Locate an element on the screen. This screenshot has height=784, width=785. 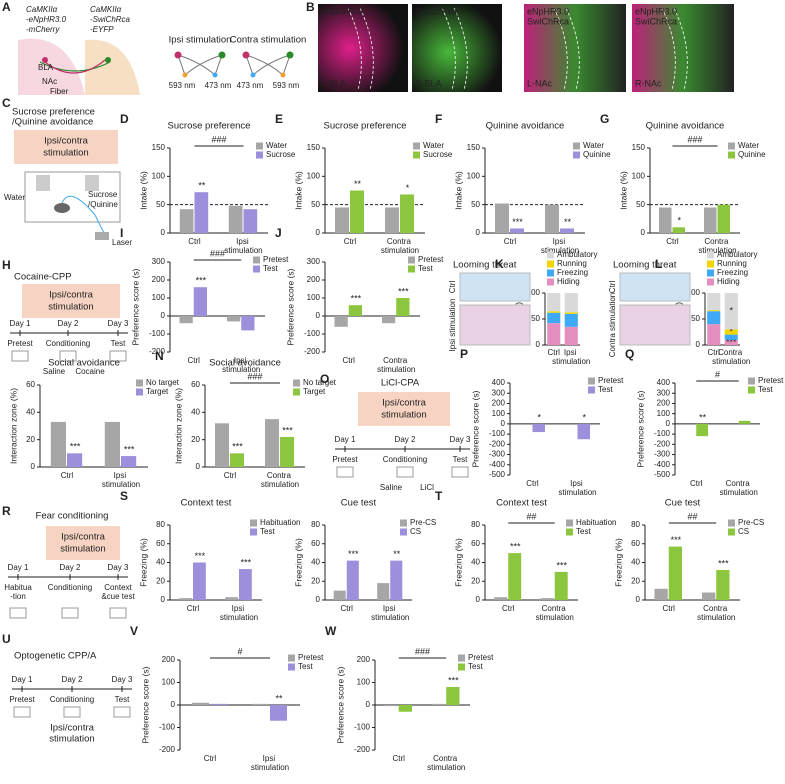
chart-title: Social avoidance is located at coordinates (245, 363).